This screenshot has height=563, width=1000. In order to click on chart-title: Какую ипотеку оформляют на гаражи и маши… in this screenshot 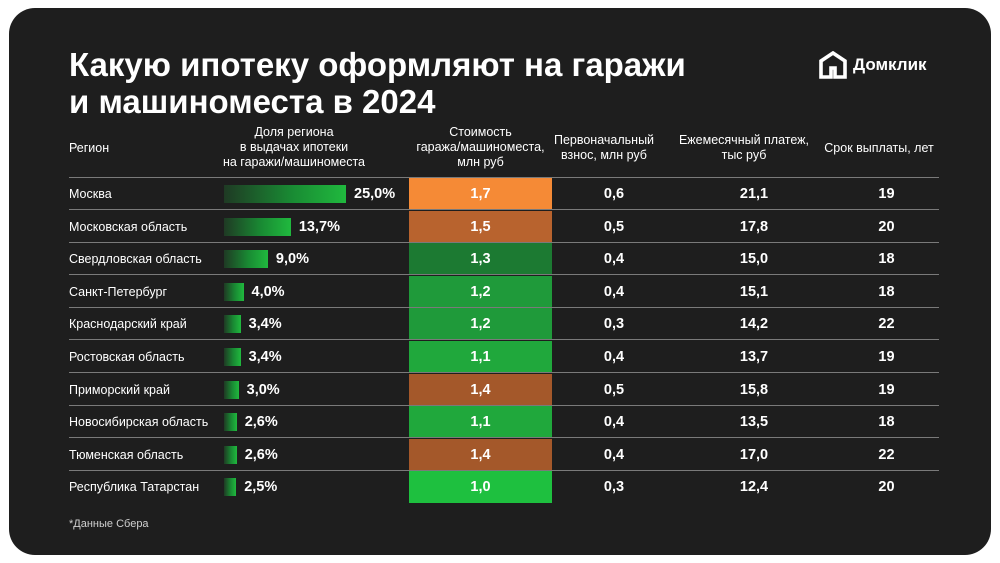, I will do `click(429, 83)`.